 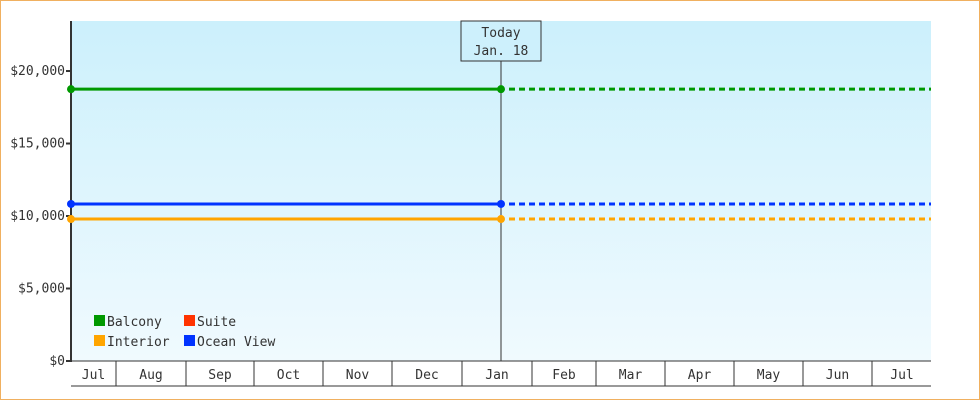 What do you see at coordinates (220, 375) in the screenshot?
I see `x-tick-label: Sep` at bounding box center [220, 375].